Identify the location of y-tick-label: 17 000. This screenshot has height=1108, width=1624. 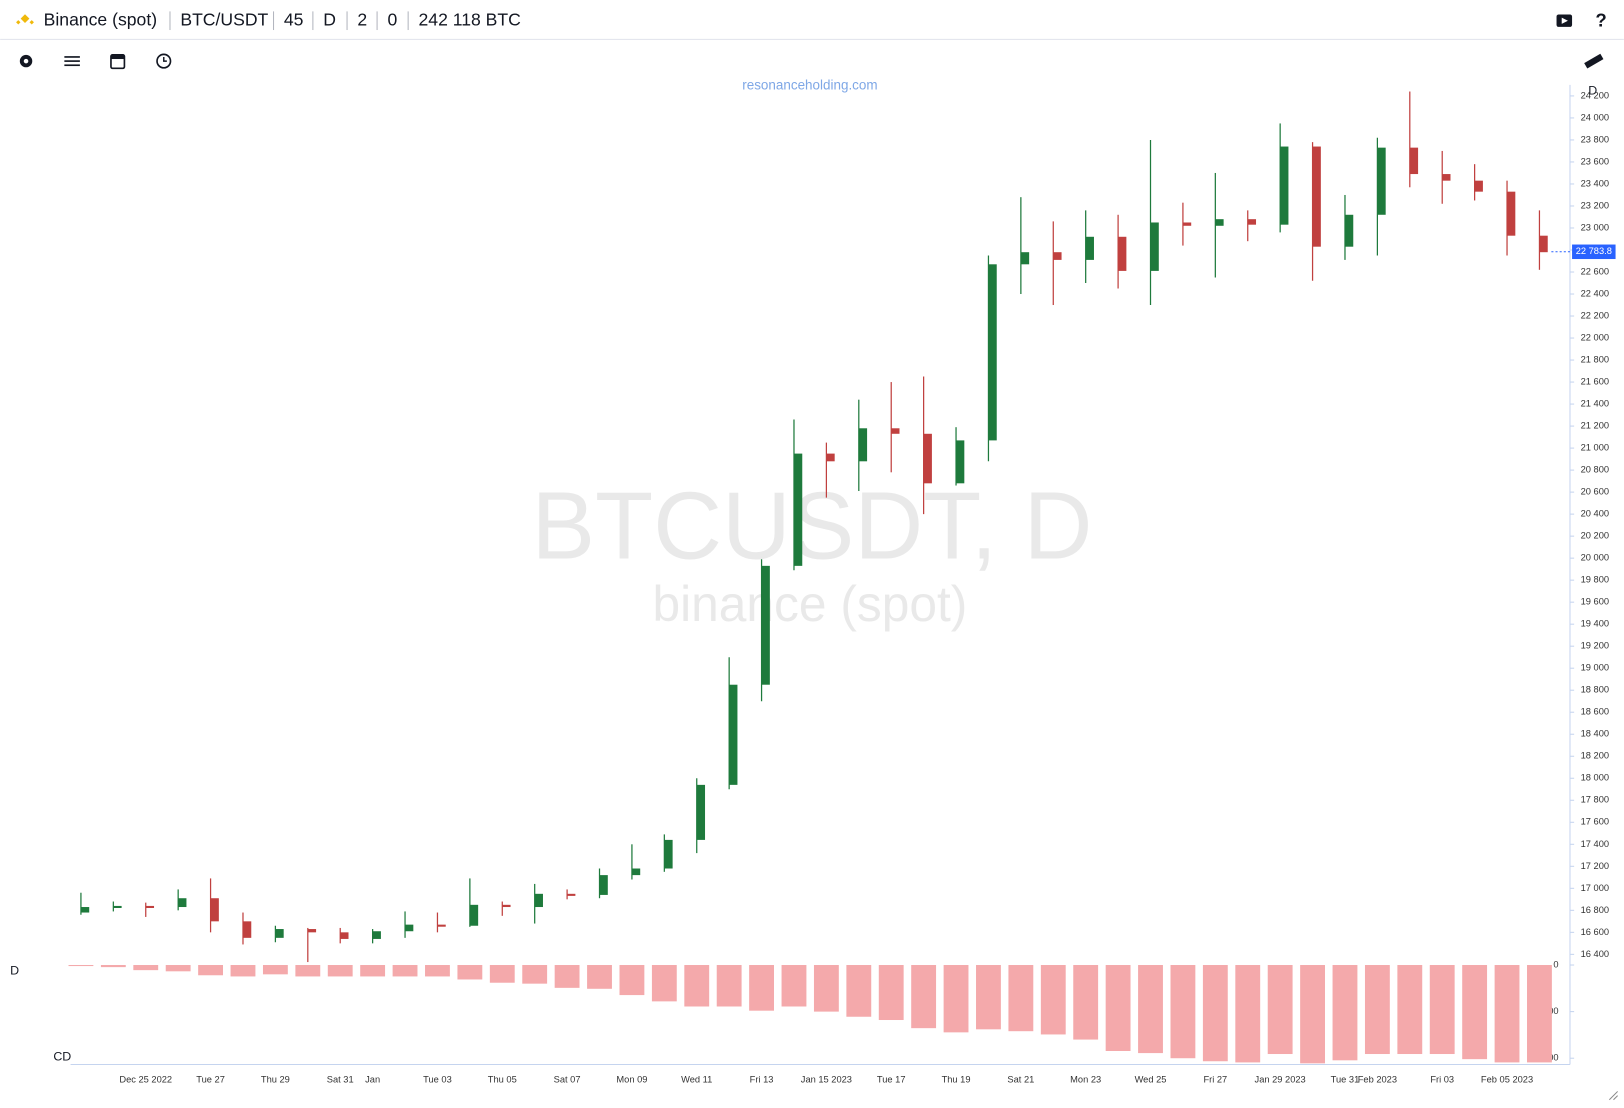
(1595, 888).